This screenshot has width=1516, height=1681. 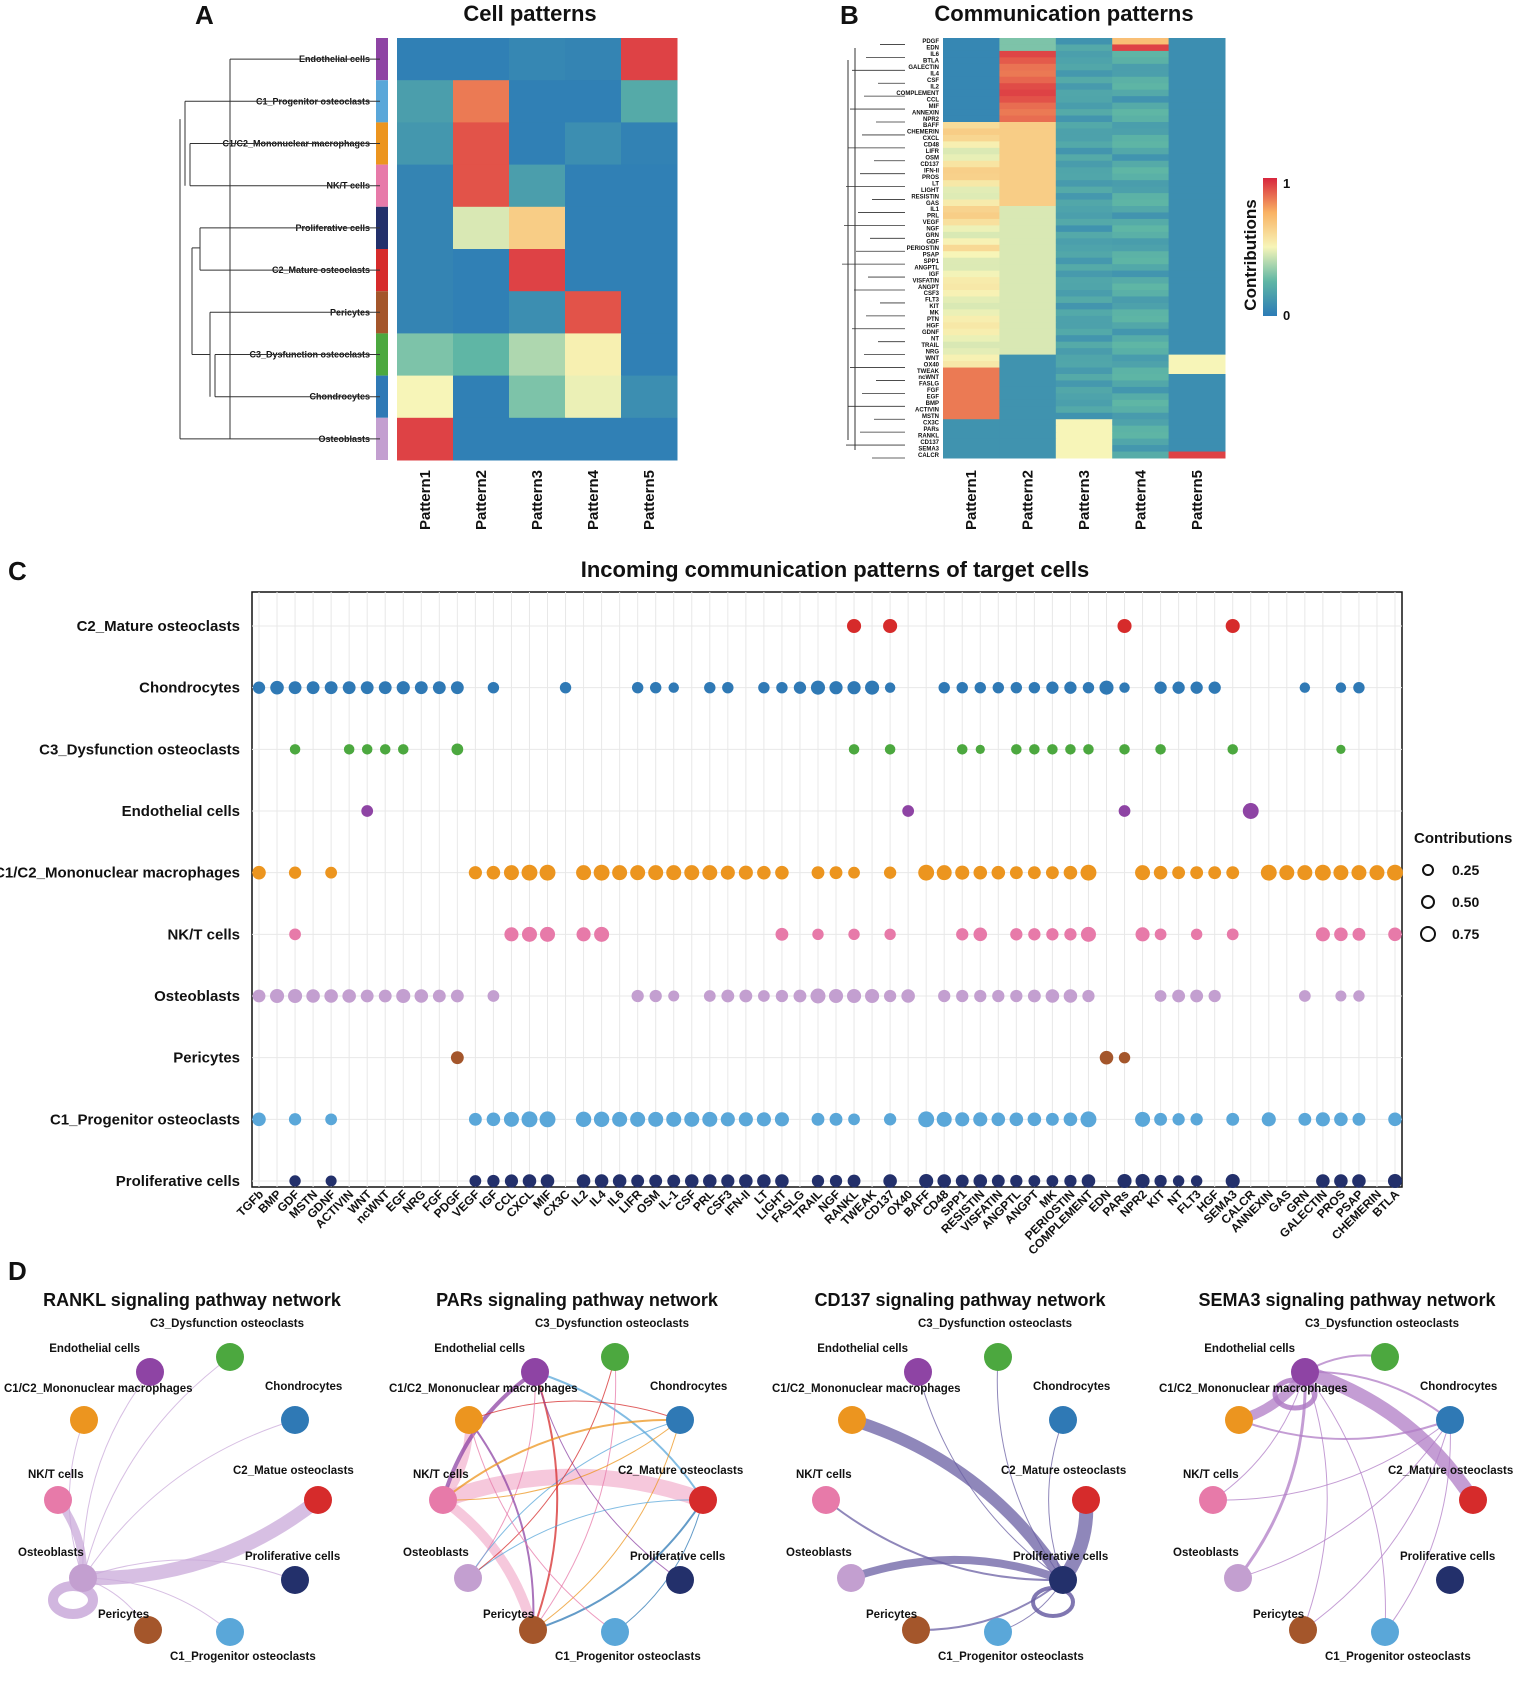 I want to click on signal-label-prl: PRL, so click(x=933, y=217).